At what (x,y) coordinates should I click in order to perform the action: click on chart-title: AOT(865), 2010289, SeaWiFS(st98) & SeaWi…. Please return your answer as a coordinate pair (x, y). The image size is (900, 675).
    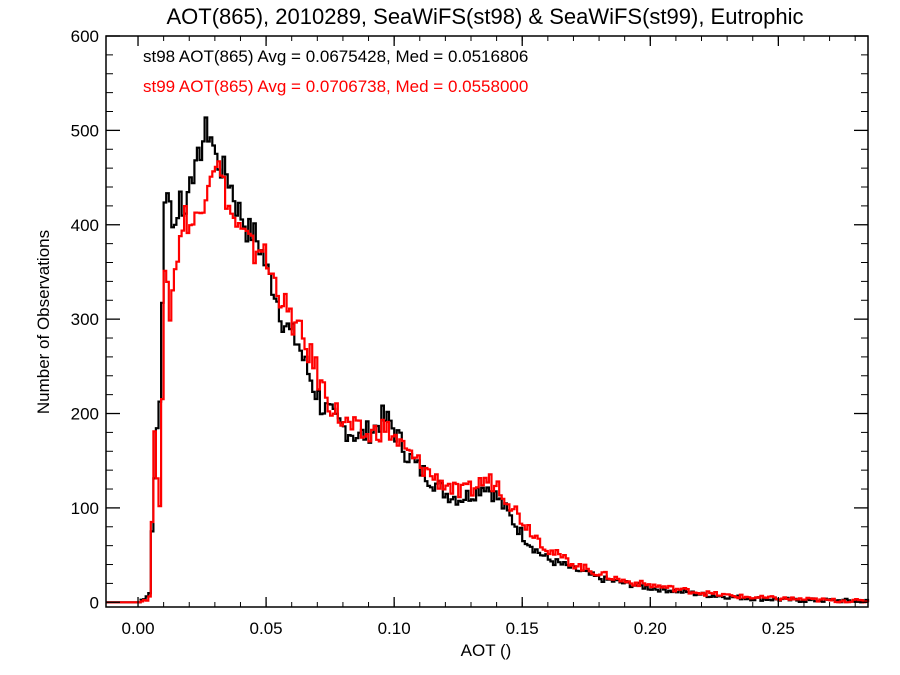
    Looking at the image, I should click on (484, 16).